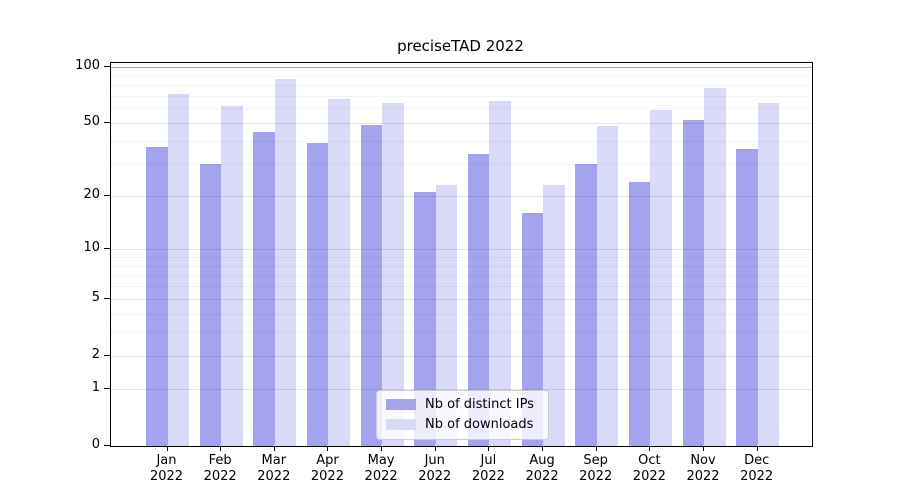 The width and height of the screenshot is (900, 500). What do you see at coordinates (91, 248) in the screenshot?
I see `y-tick-label: 10` at bounding box center [91, 248].